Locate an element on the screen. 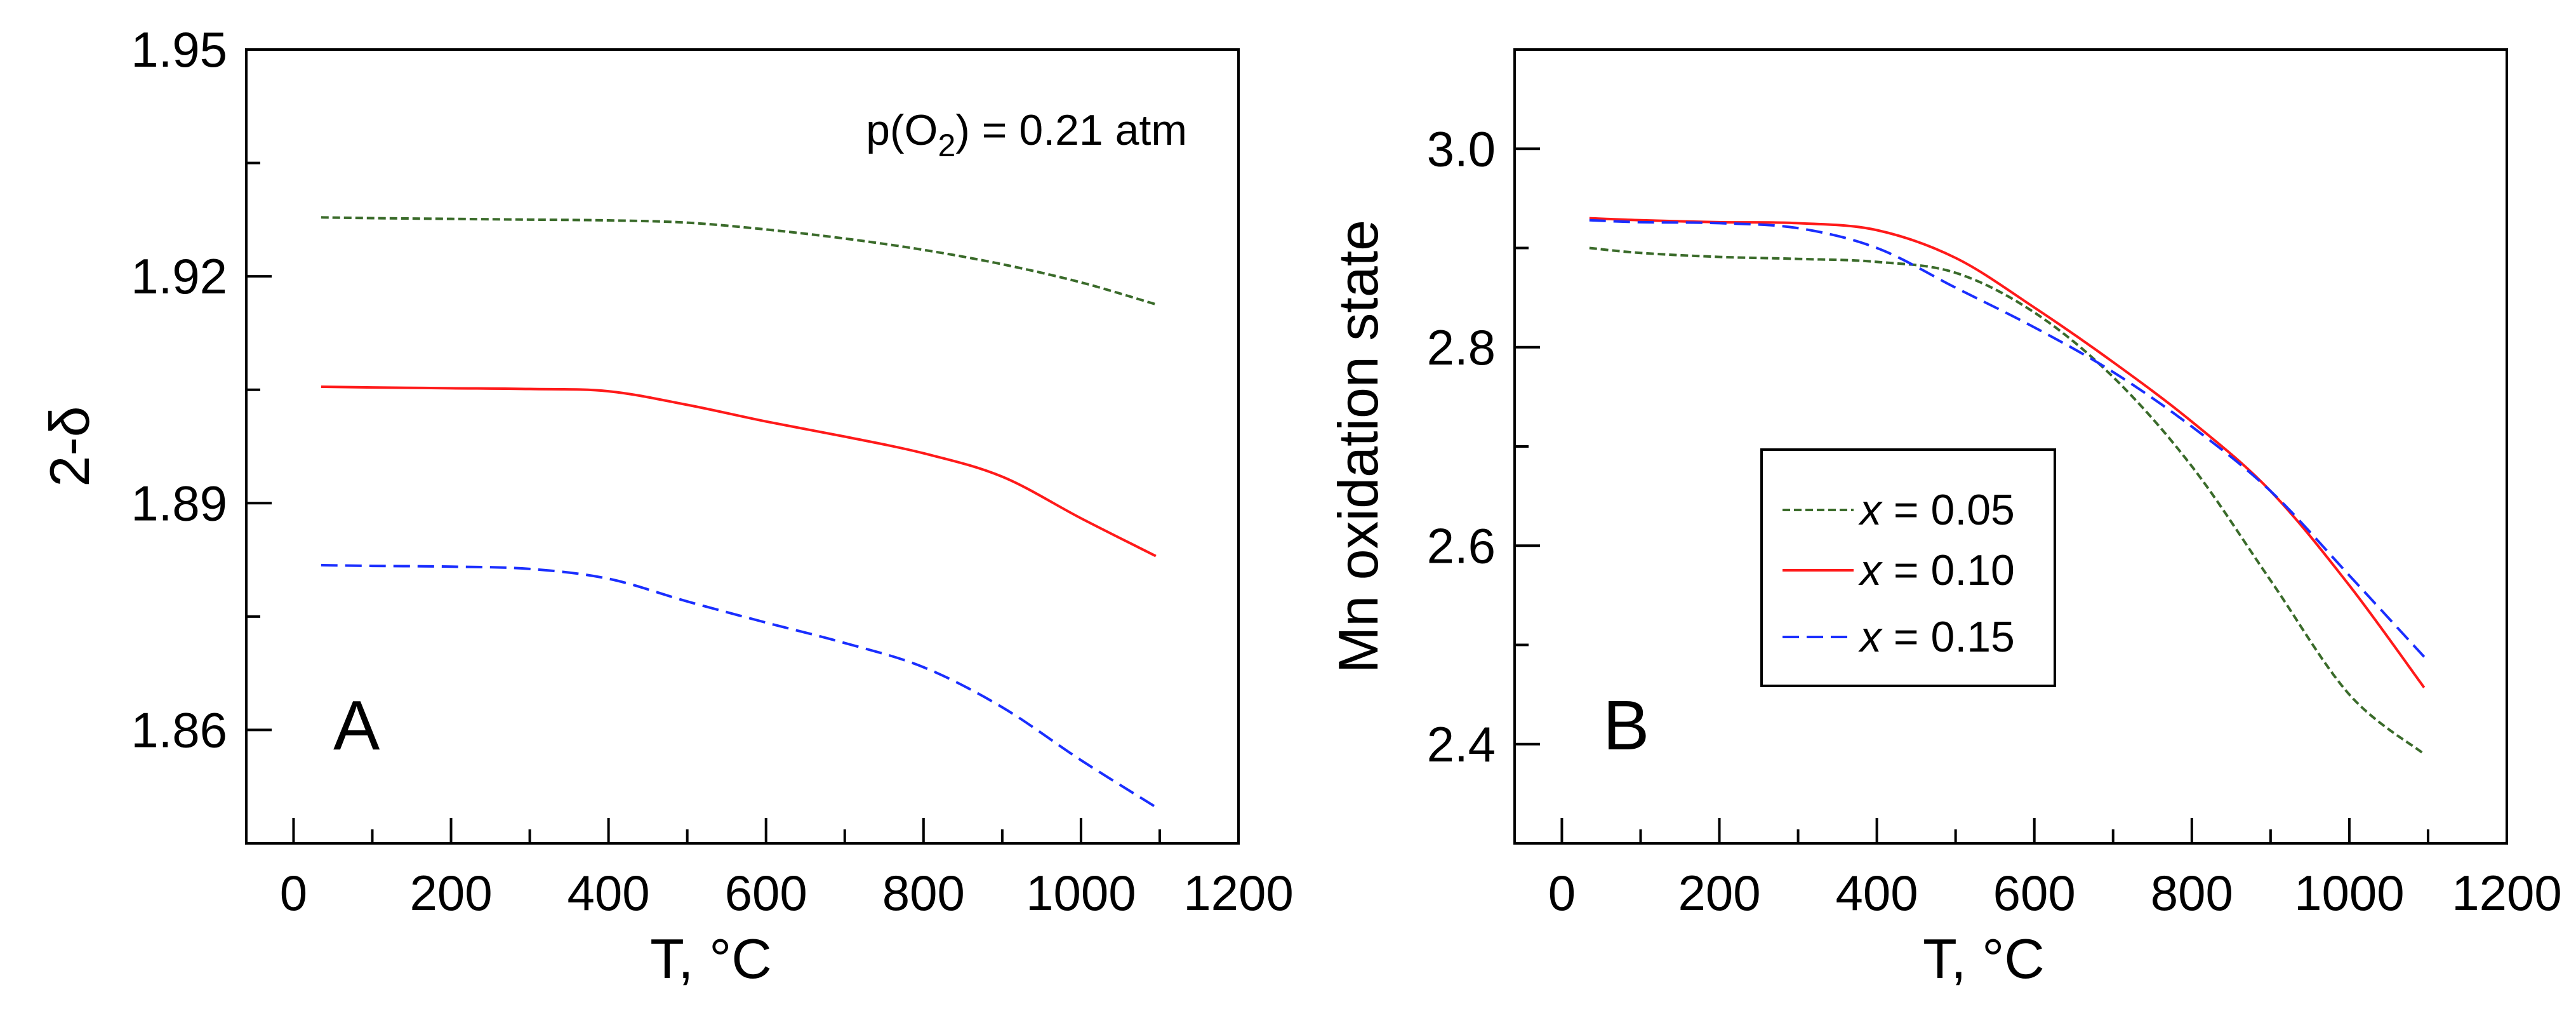 Image resolution: width=2576 pixels, height=1018 pixels. panel-b-y-tick-label: 2.8 is located at coordinates (1461, 347).